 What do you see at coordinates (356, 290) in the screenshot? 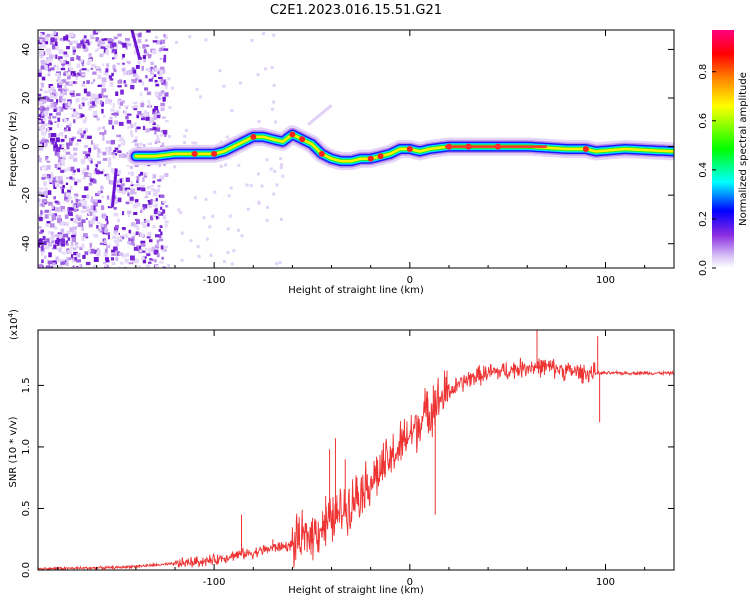
I see `spectrogram-xlabel: Height of straight line (km)` at bounding box center [356, 290].